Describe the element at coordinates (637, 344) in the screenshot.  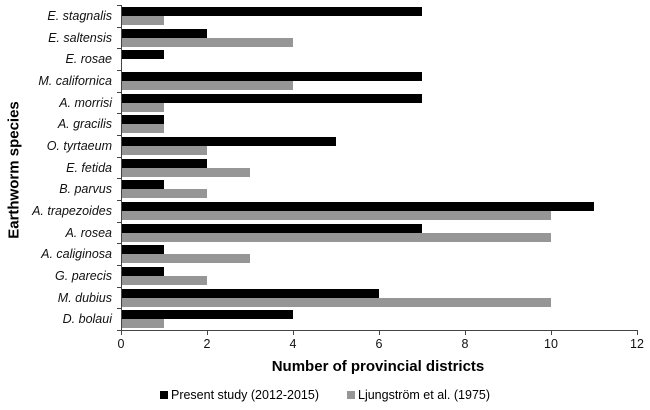
I see `x-tick-label: 12` at that location.